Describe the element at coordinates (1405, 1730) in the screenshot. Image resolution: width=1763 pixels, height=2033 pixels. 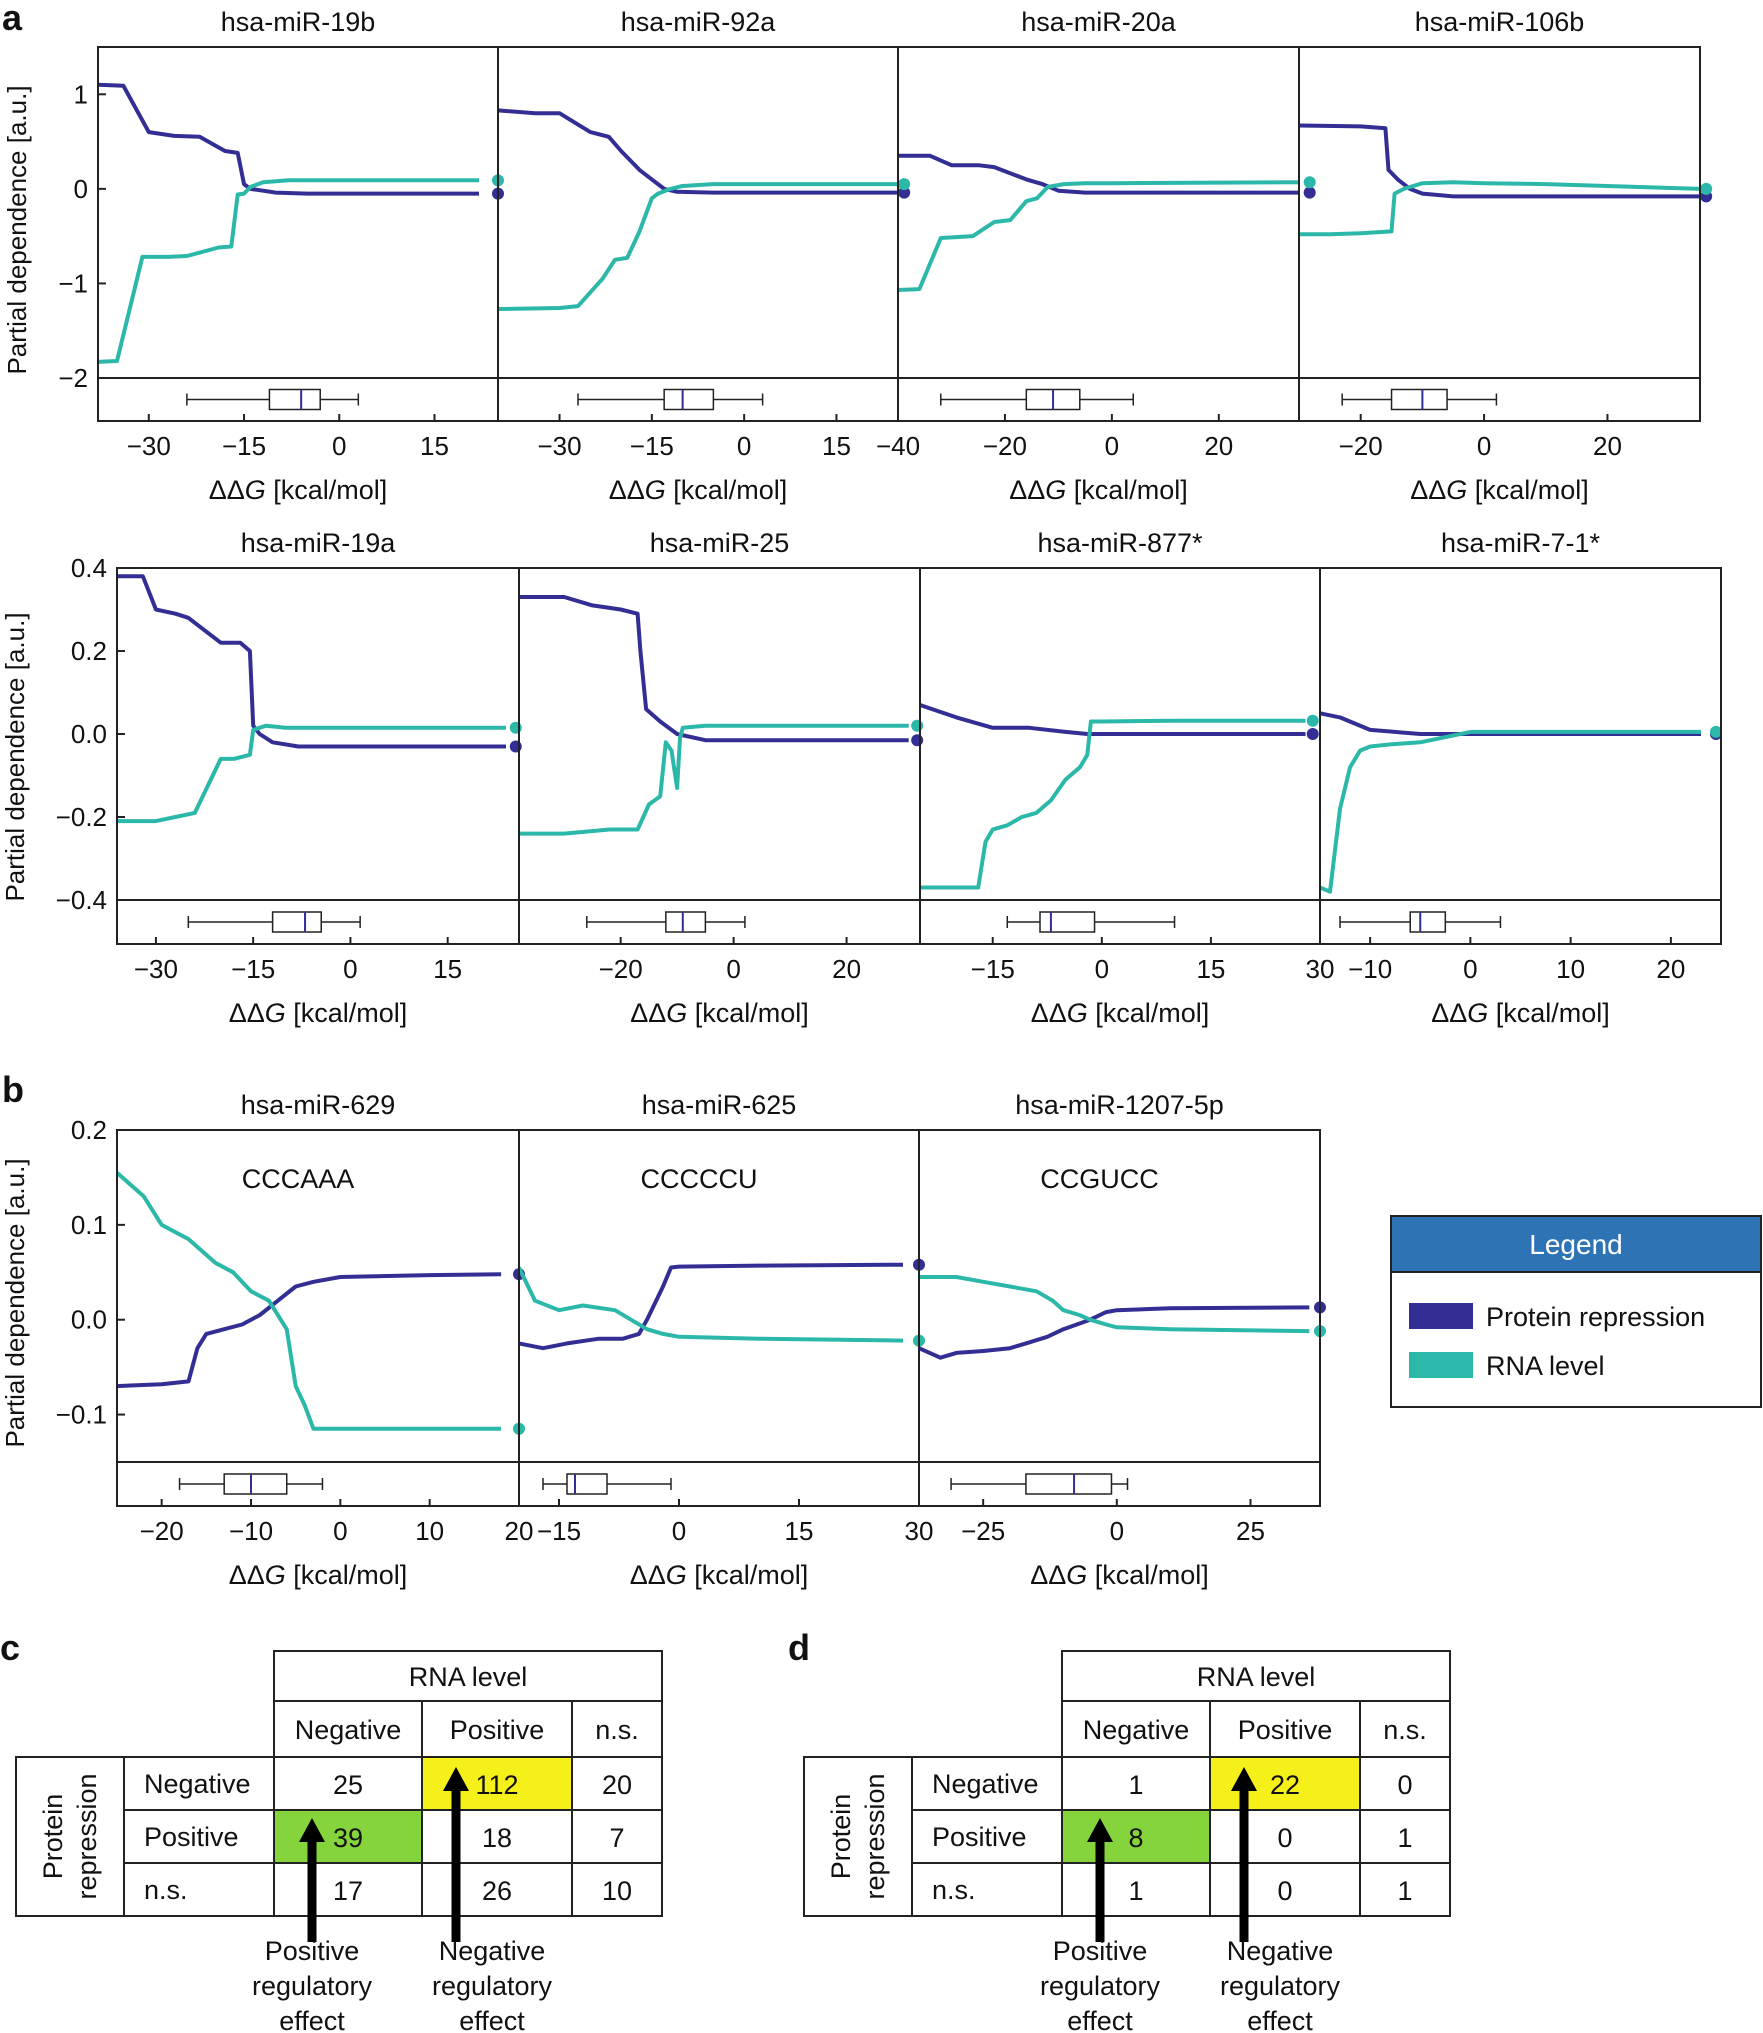
I see `col-label-2: n.s.` at that location.